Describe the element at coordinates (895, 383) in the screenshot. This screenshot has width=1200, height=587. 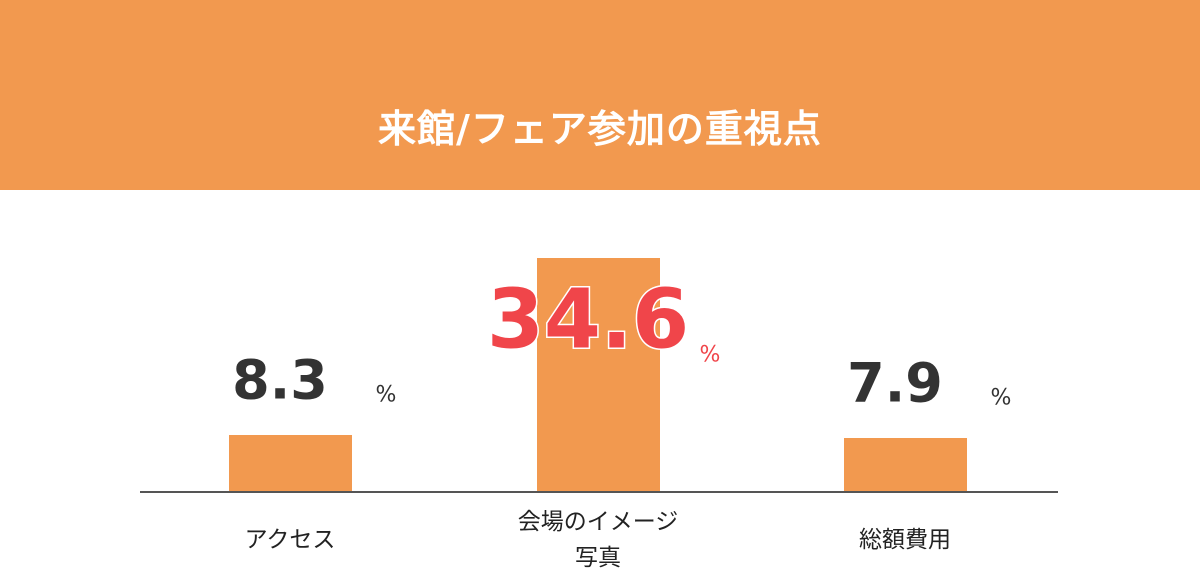
I see `value-label: 7.9` at that location.